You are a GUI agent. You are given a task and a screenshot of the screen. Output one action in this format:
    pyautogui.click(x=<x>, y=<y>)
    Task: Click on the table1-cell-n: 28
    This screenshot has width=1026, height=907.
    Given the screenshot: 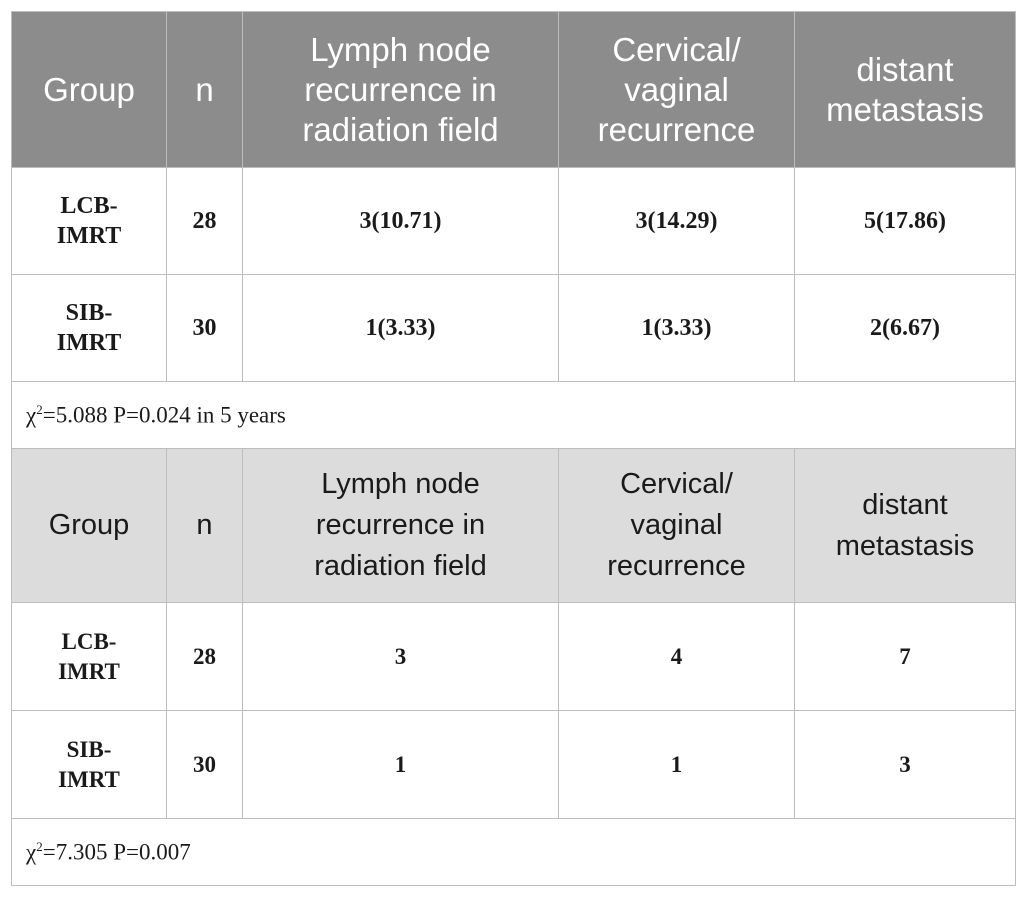 What is the action you would take?
    pyautogui.click(x=204, y=221)
    